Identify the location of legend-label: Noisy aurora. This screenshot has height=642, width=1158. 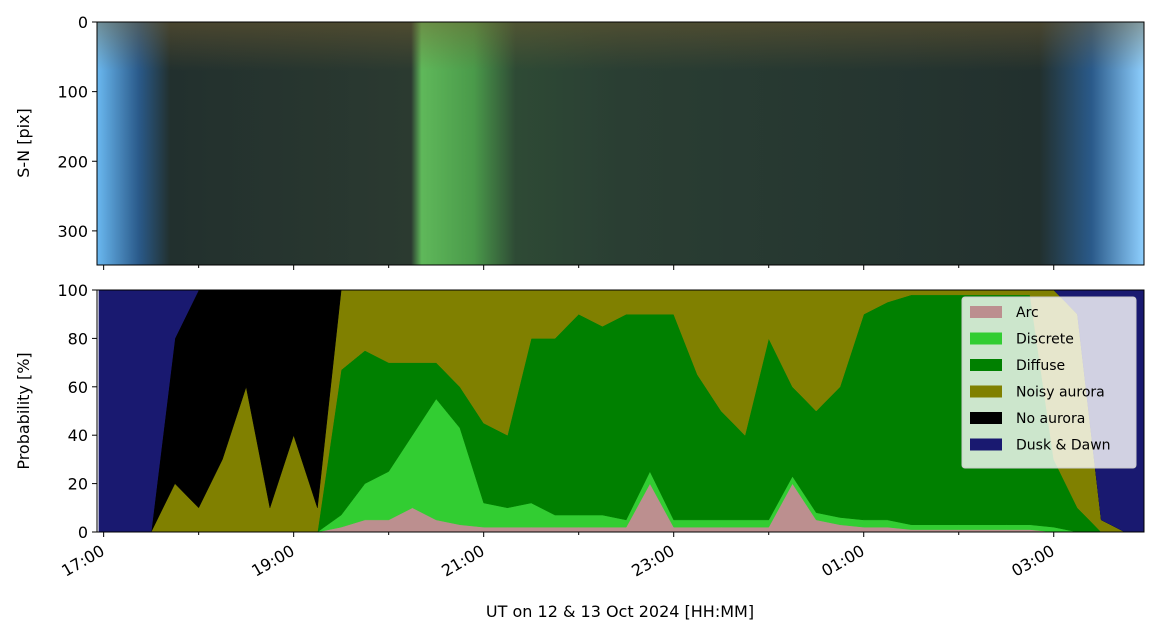
(1060, 393).